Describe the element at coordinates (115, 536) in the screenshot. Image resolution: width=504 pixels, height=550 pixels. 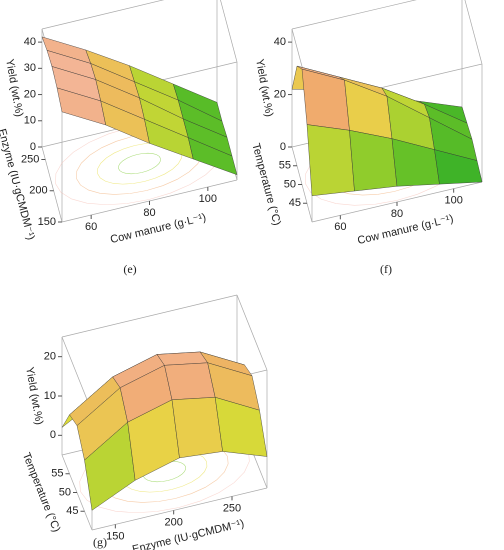
I see `x-tick-label: 150` at that location.